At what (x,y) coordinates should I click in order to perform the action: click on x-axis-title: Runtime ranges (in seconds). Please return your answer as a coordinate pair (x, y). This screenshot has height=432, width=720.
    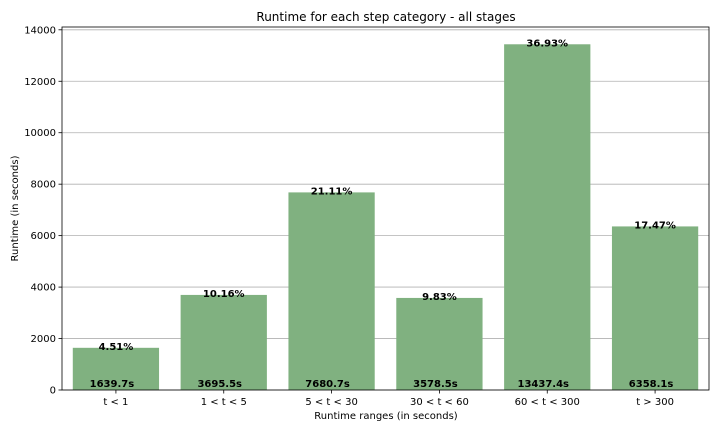
    Looking at the image, I should click on (385, 416).